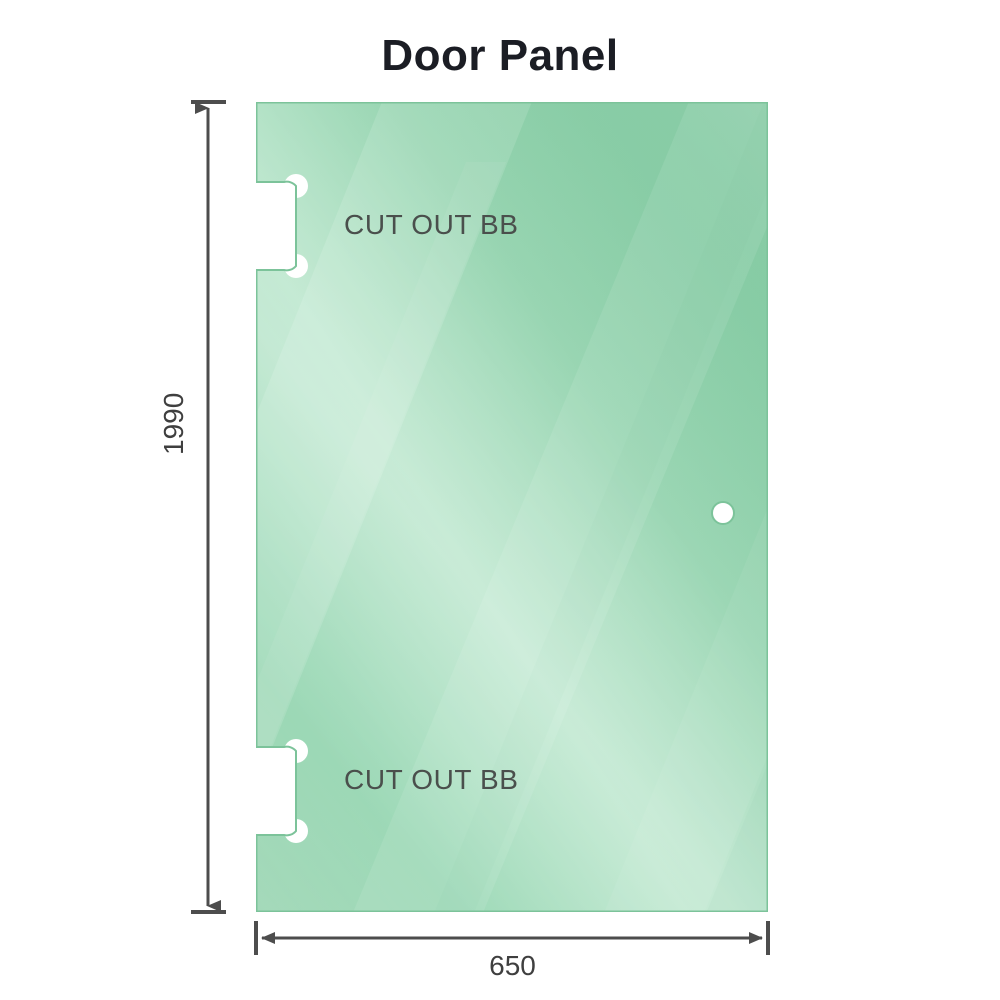 The width and height of the screenshot is (1000, 1000). Describe the element at coordinates (512, 965) in the screenshot. I see `width-dimension-label: 650` at that location.